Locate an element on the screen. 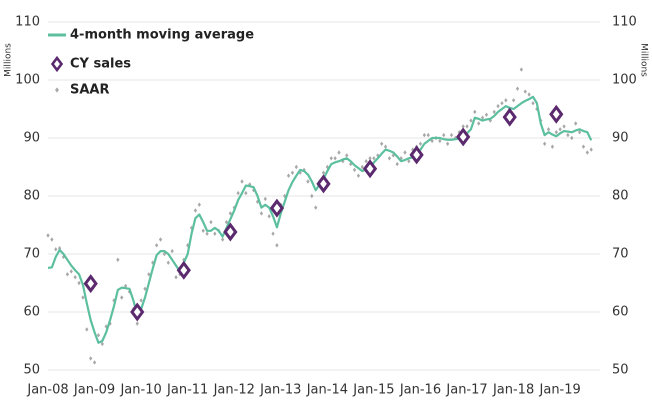  y2-tick-label: 90 is located at coordinates (620, 138).